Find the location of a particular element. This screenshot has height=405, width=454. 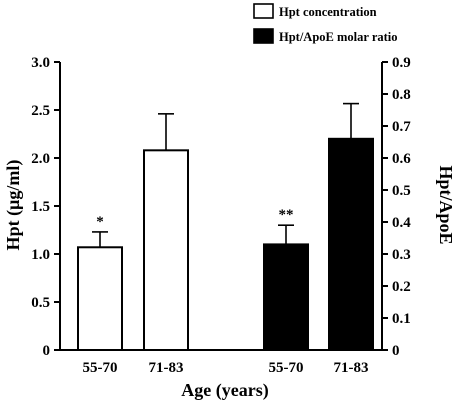

y-right-tick-label: 0.6 is located at coordinates (401, 159).